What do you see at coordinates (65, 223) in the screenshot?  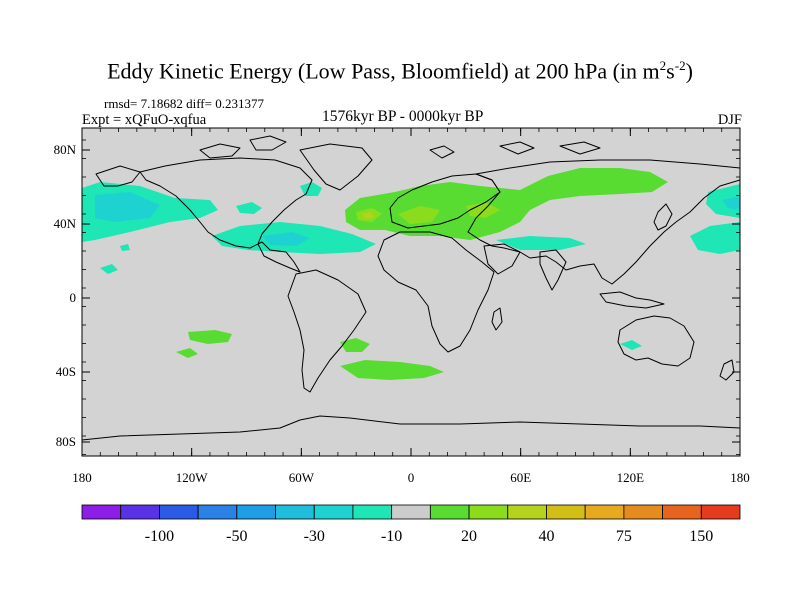 I see `lat-tick-label: 40N` at bounding box center [65, 223].